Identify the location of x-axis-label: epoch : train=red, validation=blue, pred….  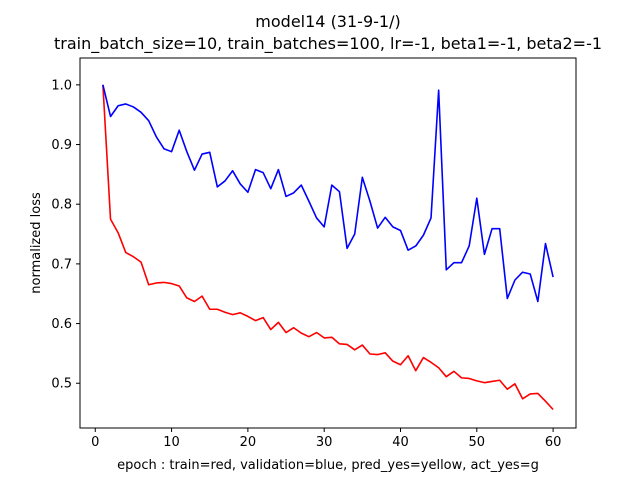
(328, 465).